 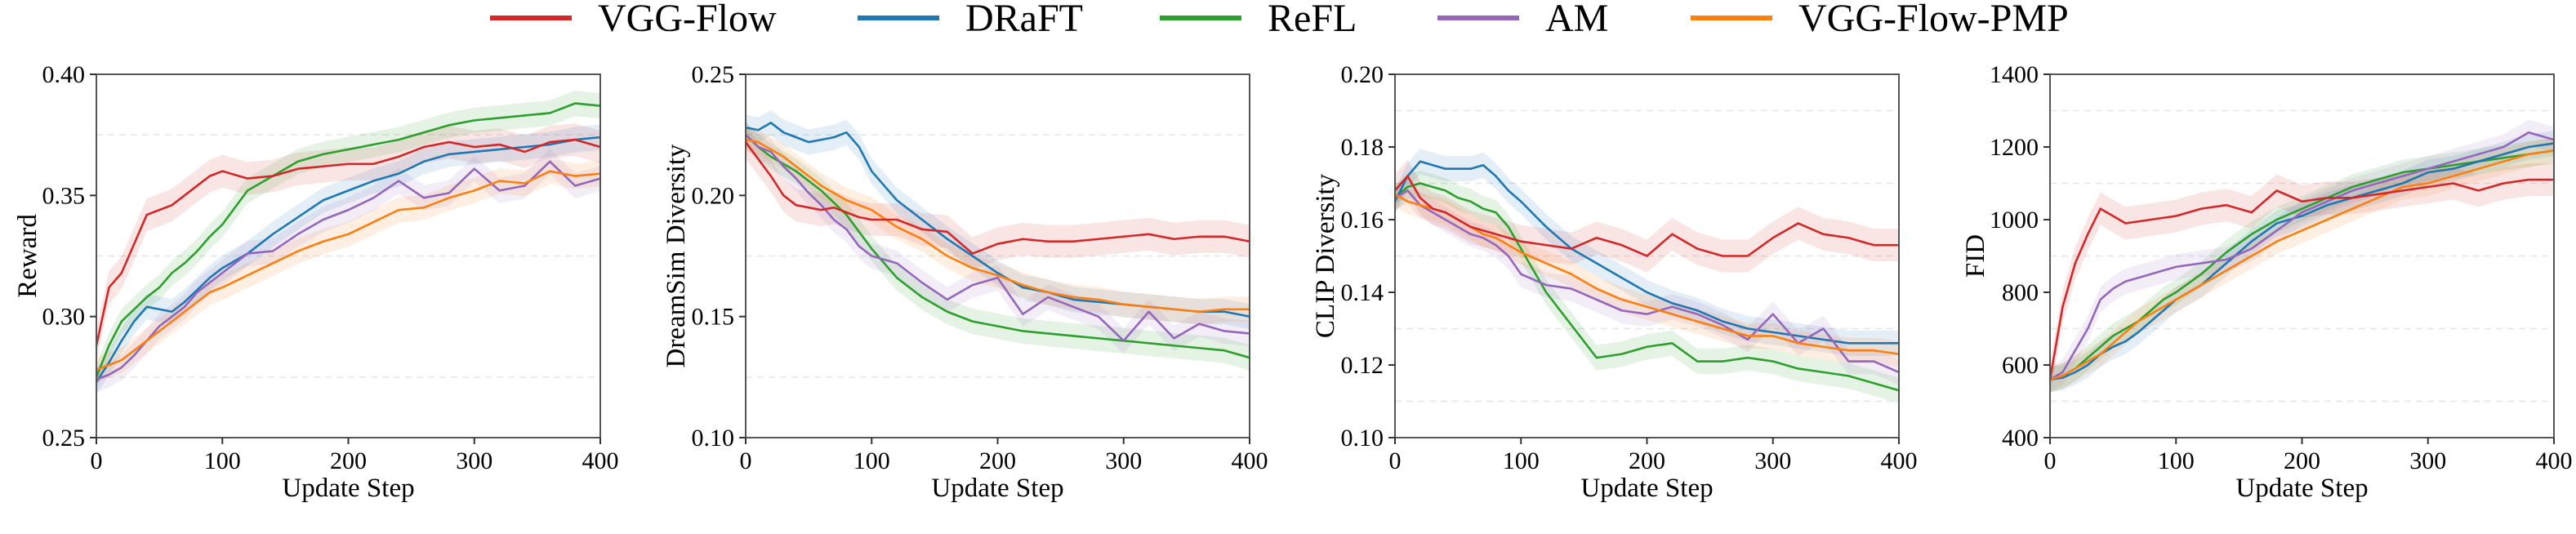 What do you see at coordinates (1522, 20) in the screenshot?
I see `legend-item-am: AM` at bounding box center [1522, 20].